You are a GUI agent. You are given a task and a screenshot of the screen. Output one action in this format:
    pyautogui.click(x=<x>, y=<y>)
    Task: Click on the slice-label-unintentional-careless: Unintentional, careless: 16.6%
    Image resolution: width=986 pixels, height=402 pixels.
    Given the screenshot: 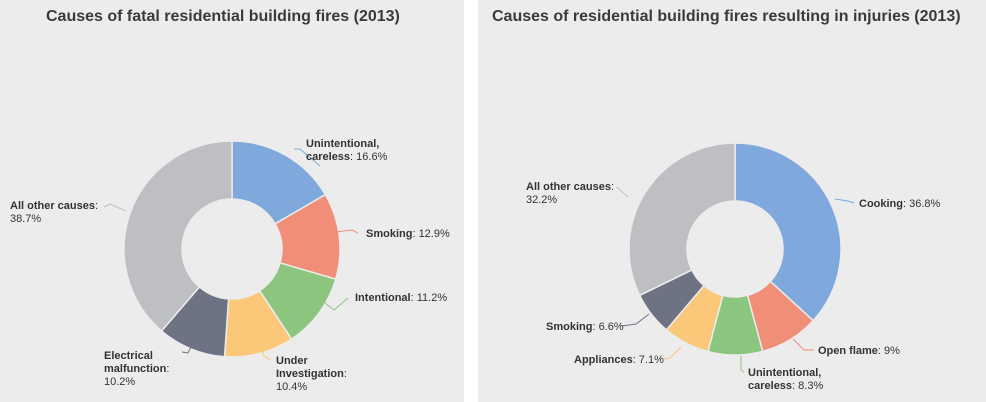 What is the action you would take?
    pyautogui.click(x=347, y=150)
    